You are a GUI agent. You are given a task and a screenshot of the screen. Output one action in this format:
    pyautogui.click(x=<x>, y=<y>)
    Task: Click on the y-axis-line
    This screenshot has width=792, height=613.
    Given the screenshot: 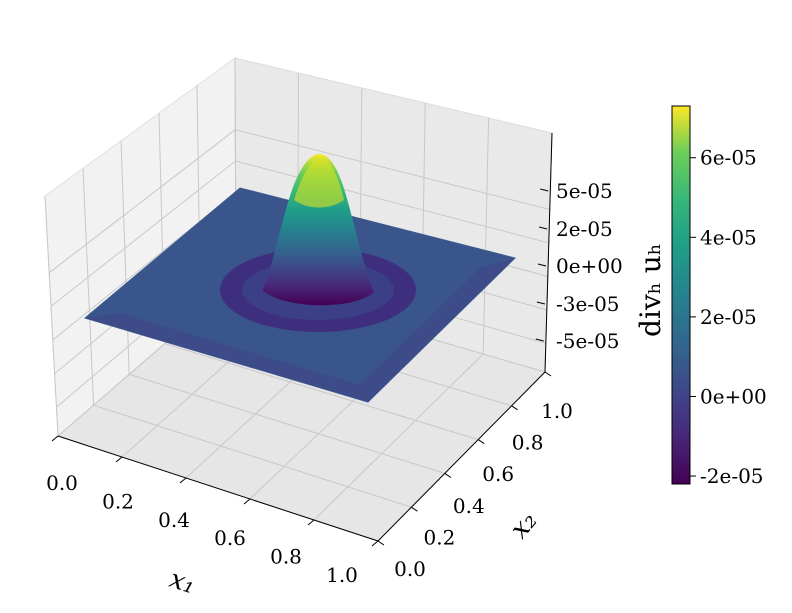 What is the action you would take?
    pyautogui.click(x=461, y=456)
    